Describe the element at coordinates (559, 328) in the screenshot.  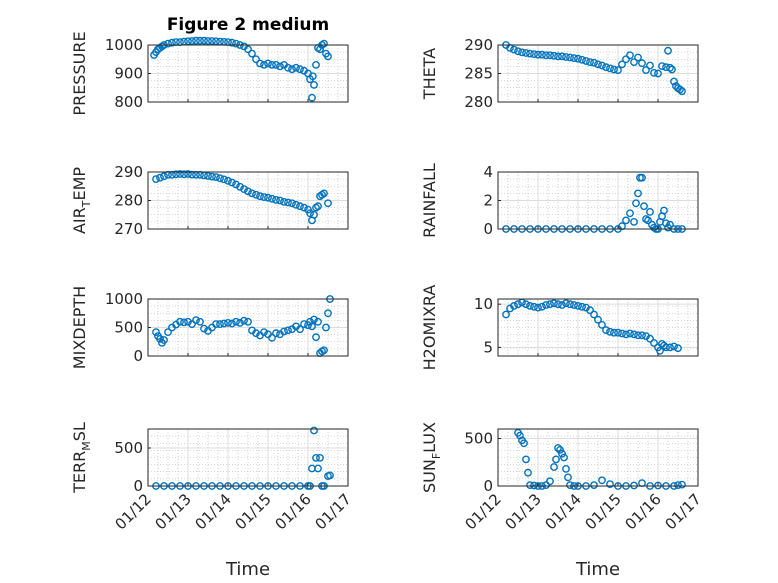
I see `panel-h2omixra: 5 10 H2OMIXRA` at that location.